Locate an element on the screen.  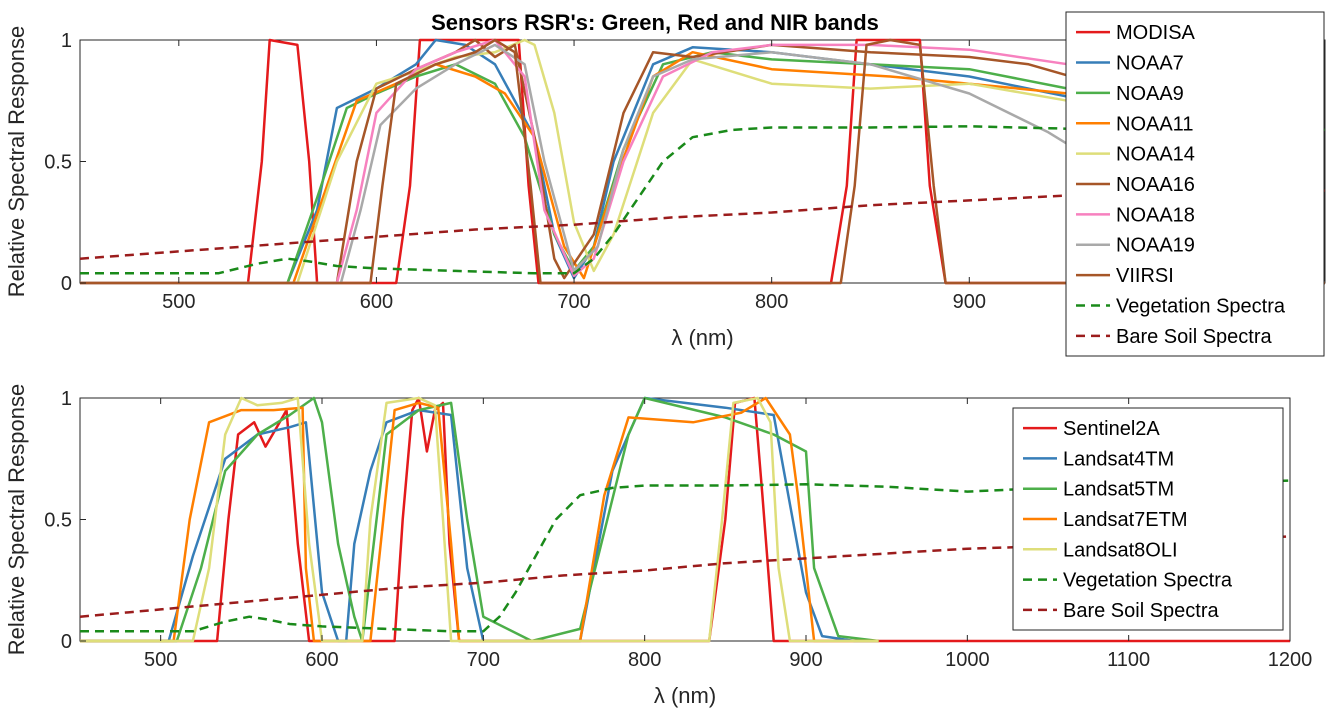
legend-label: Landsat4TM is located at coordinates (1118, 459).